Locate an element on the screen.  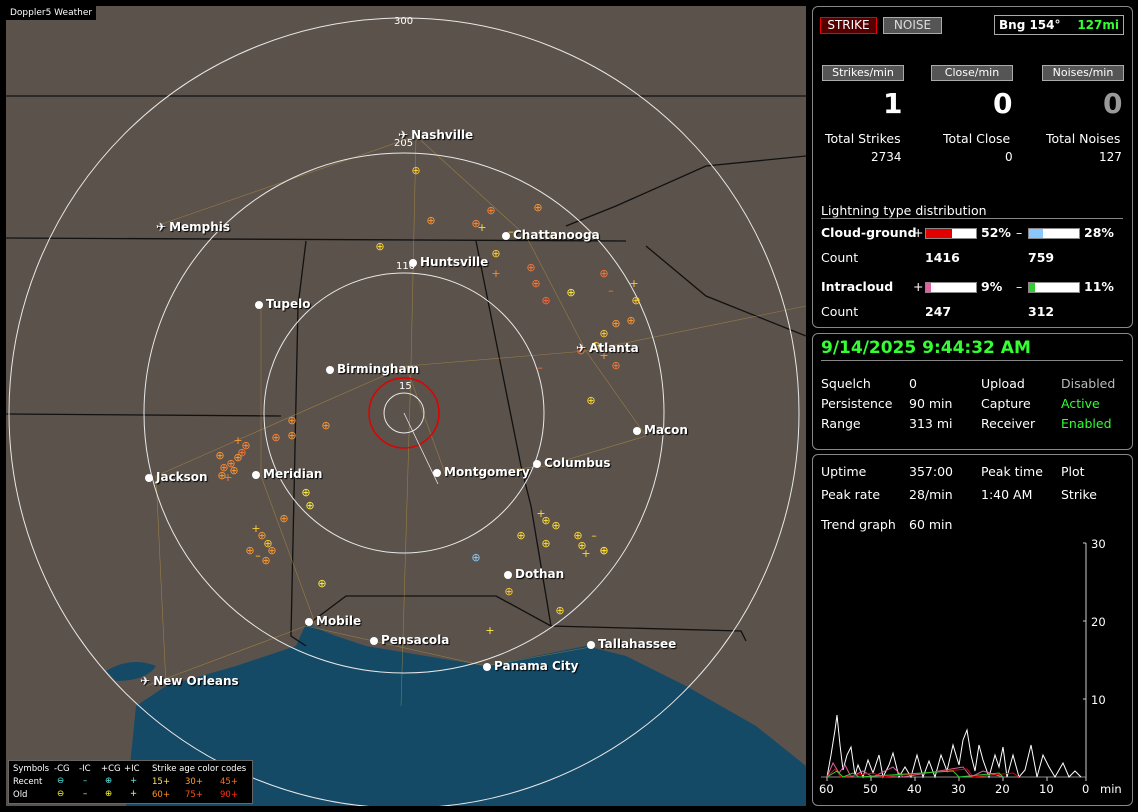
city-label-dothan: Dothan is located at coordinates (534, 574).